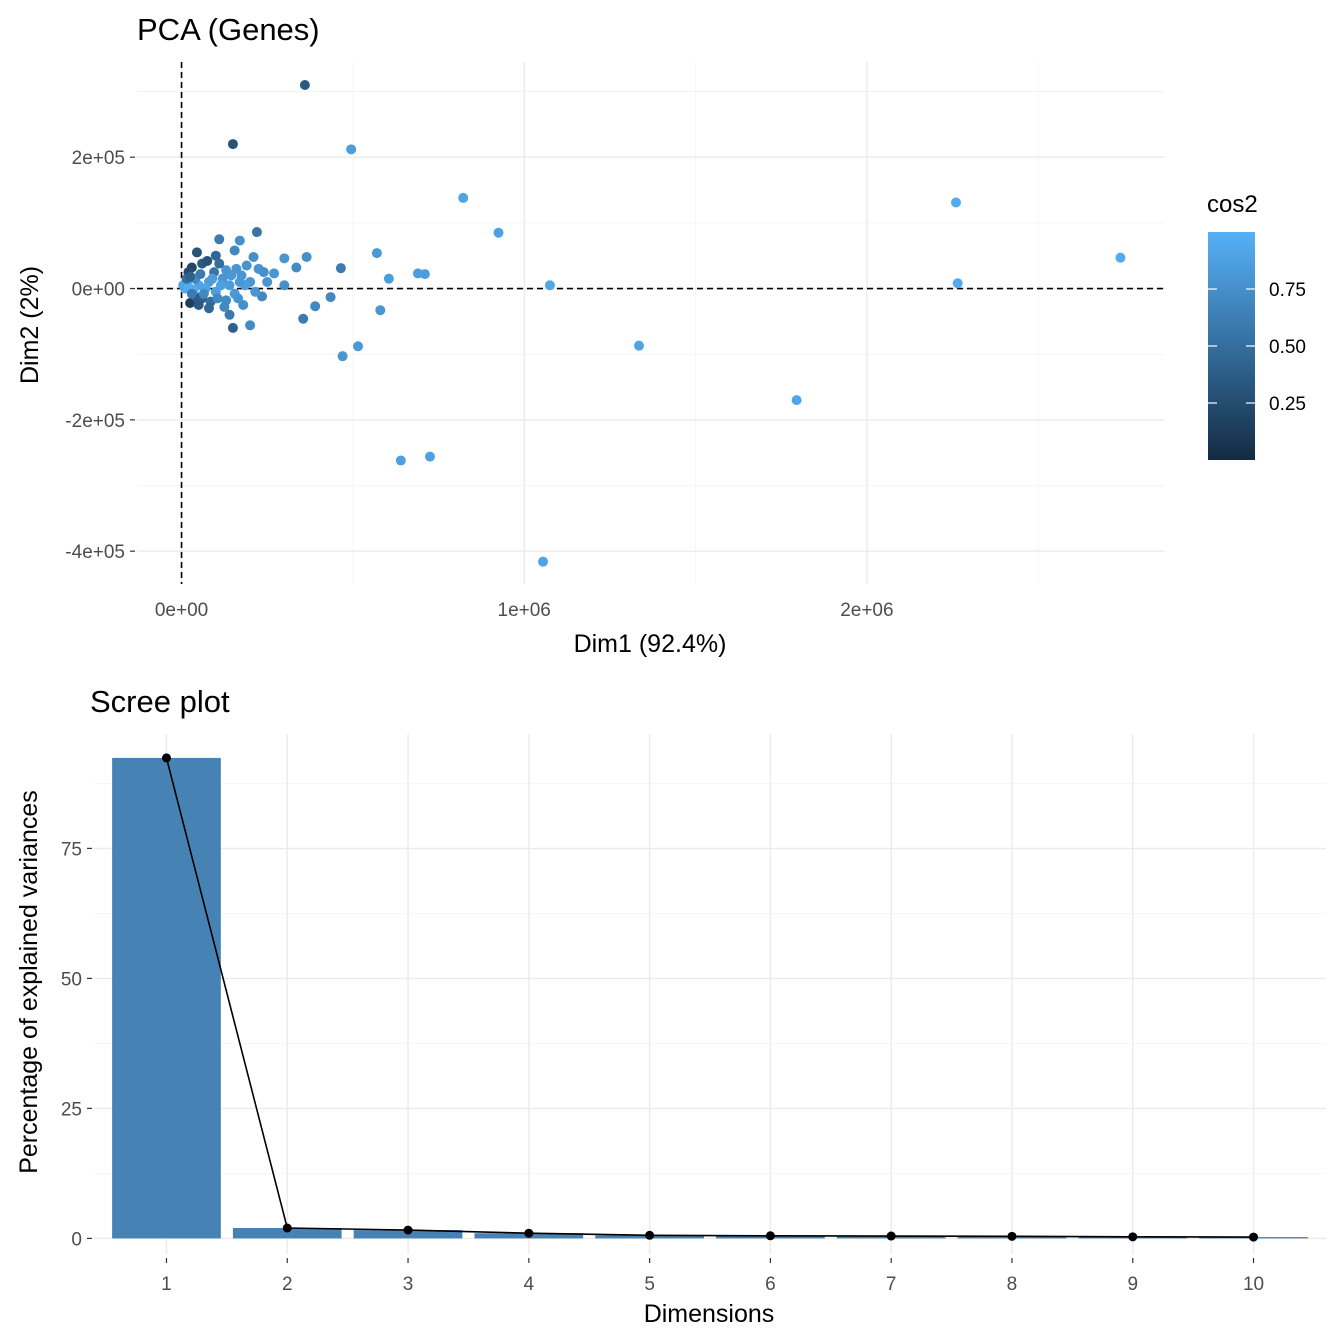 The height and width of the screenshot is (1344, 1344). I want to click on scree-y-ticks: 0 25 50 75, so click(76, 1044).